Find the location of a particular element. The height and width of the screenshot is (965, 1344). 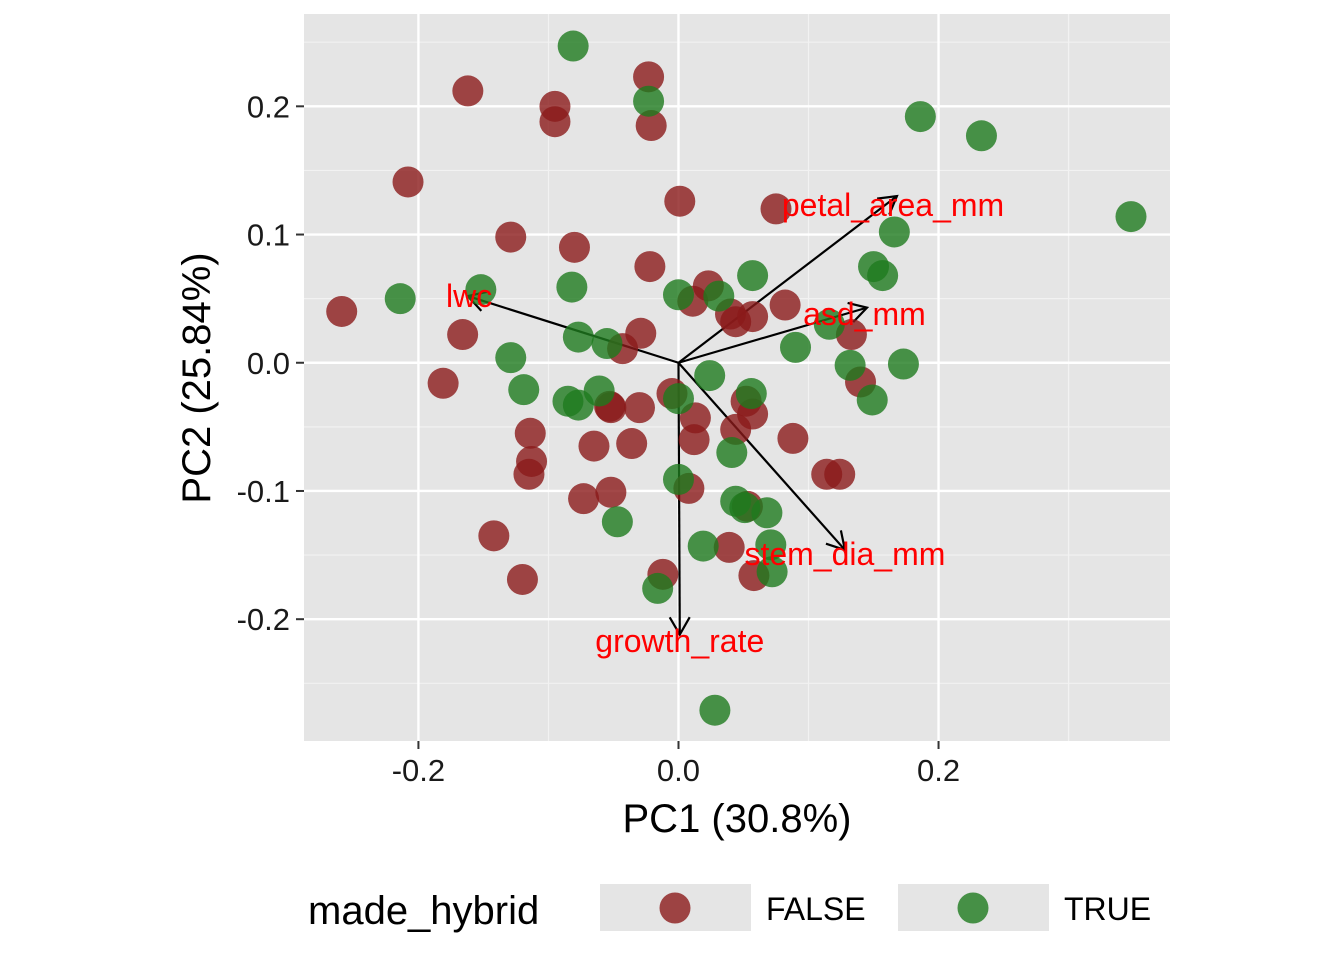

legend: made_hybrid FALSE TRUE is located at coordinates (729, 908).